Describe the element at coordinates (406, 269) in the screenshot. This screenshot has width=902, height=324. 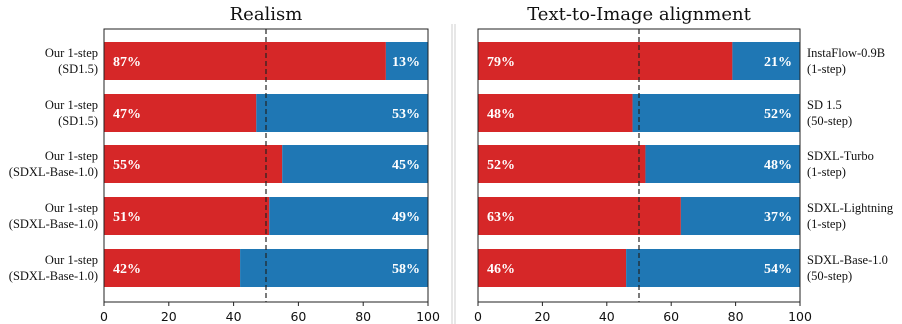
I see `data-label: 58%` at that location.